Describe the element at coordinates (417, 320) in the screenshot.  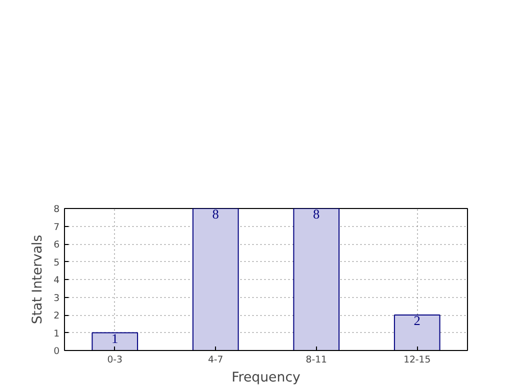
I see `data-label: 2` at that location.